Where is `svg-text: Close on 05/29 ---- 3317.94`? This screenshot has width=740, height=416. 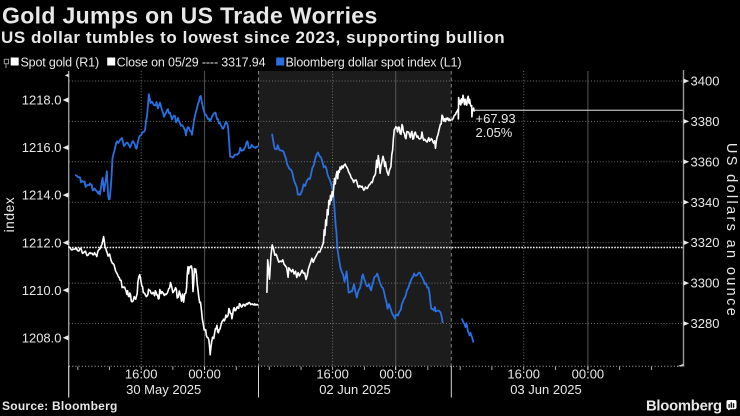 svg-text: Close on 05/29 ---- 3317.94 is located at coordinates (191, 63).